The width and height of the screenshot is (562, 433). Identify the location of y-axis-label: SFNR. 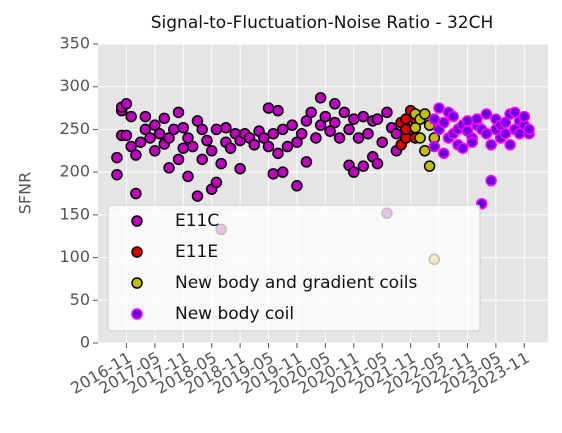
(25, 193).